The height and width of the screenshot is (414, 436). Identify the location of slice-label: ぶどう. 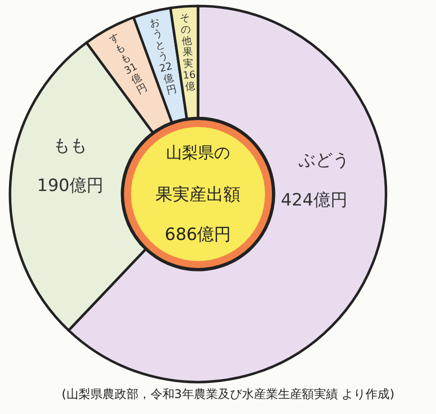
(324, 160).